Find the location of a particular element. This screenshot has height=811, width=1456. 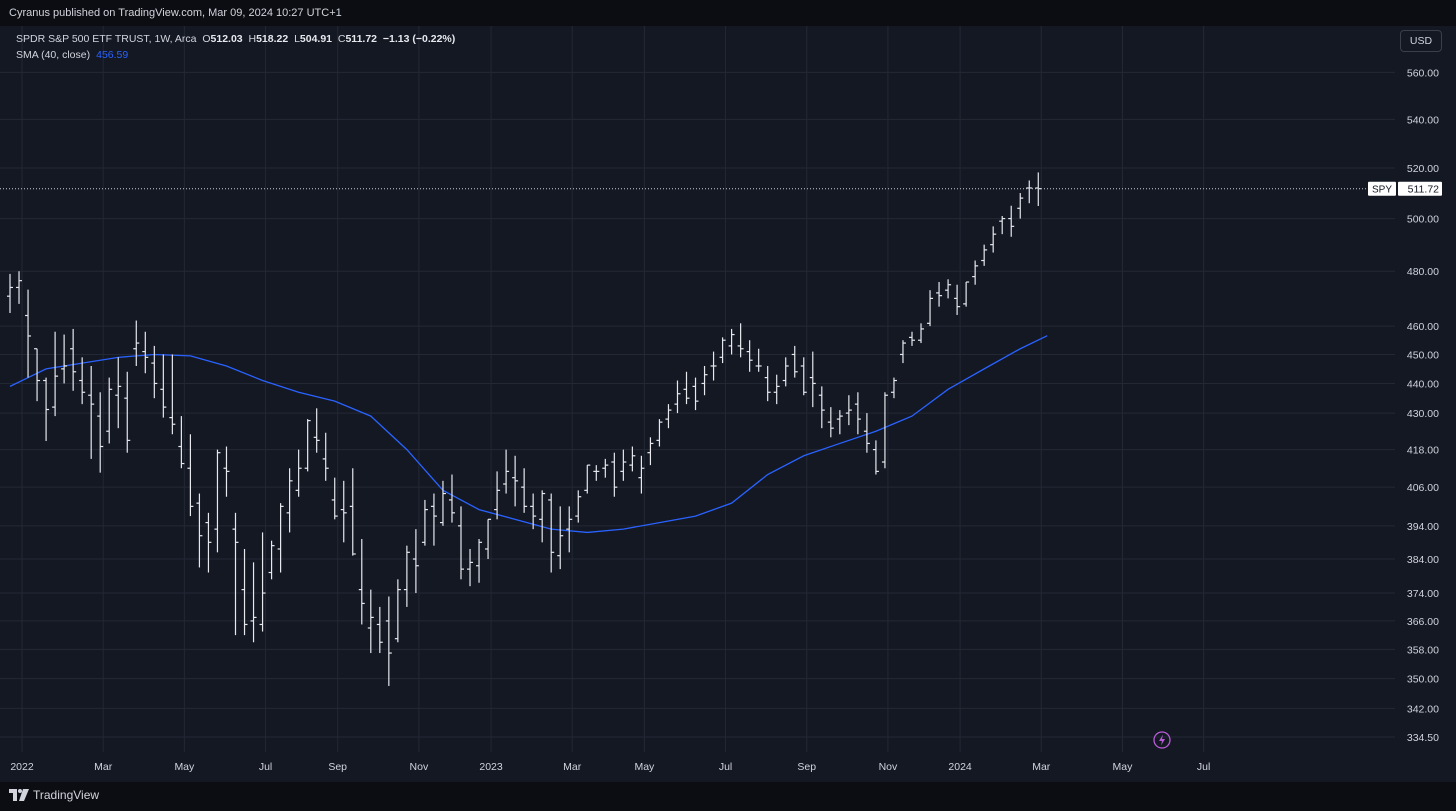

high-value: 518.22 is located at coordinates (272, 39).